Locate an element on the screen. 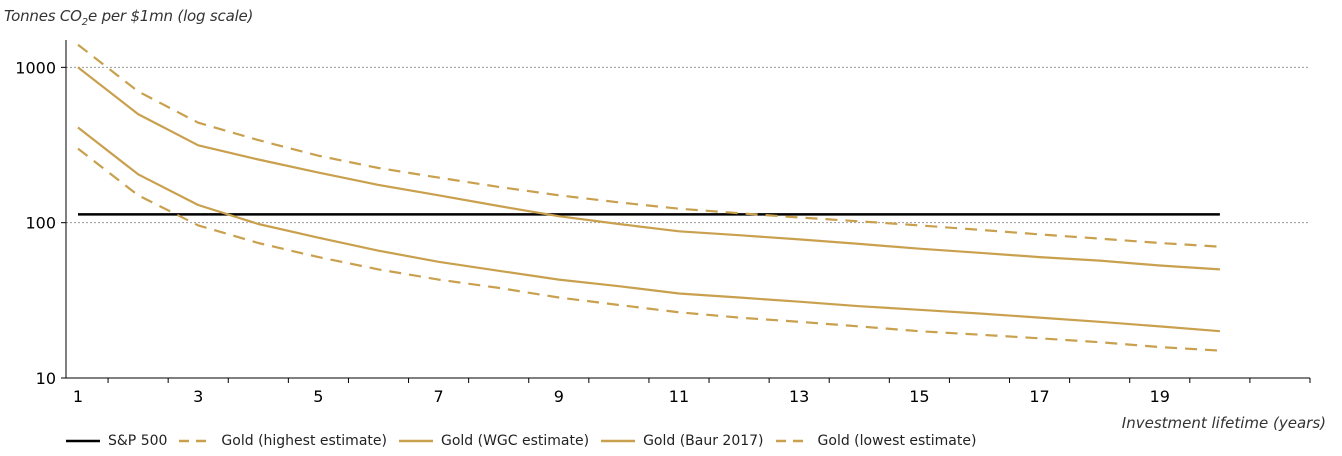  x-tick-label: 13 is located at coordinates (799, 396).